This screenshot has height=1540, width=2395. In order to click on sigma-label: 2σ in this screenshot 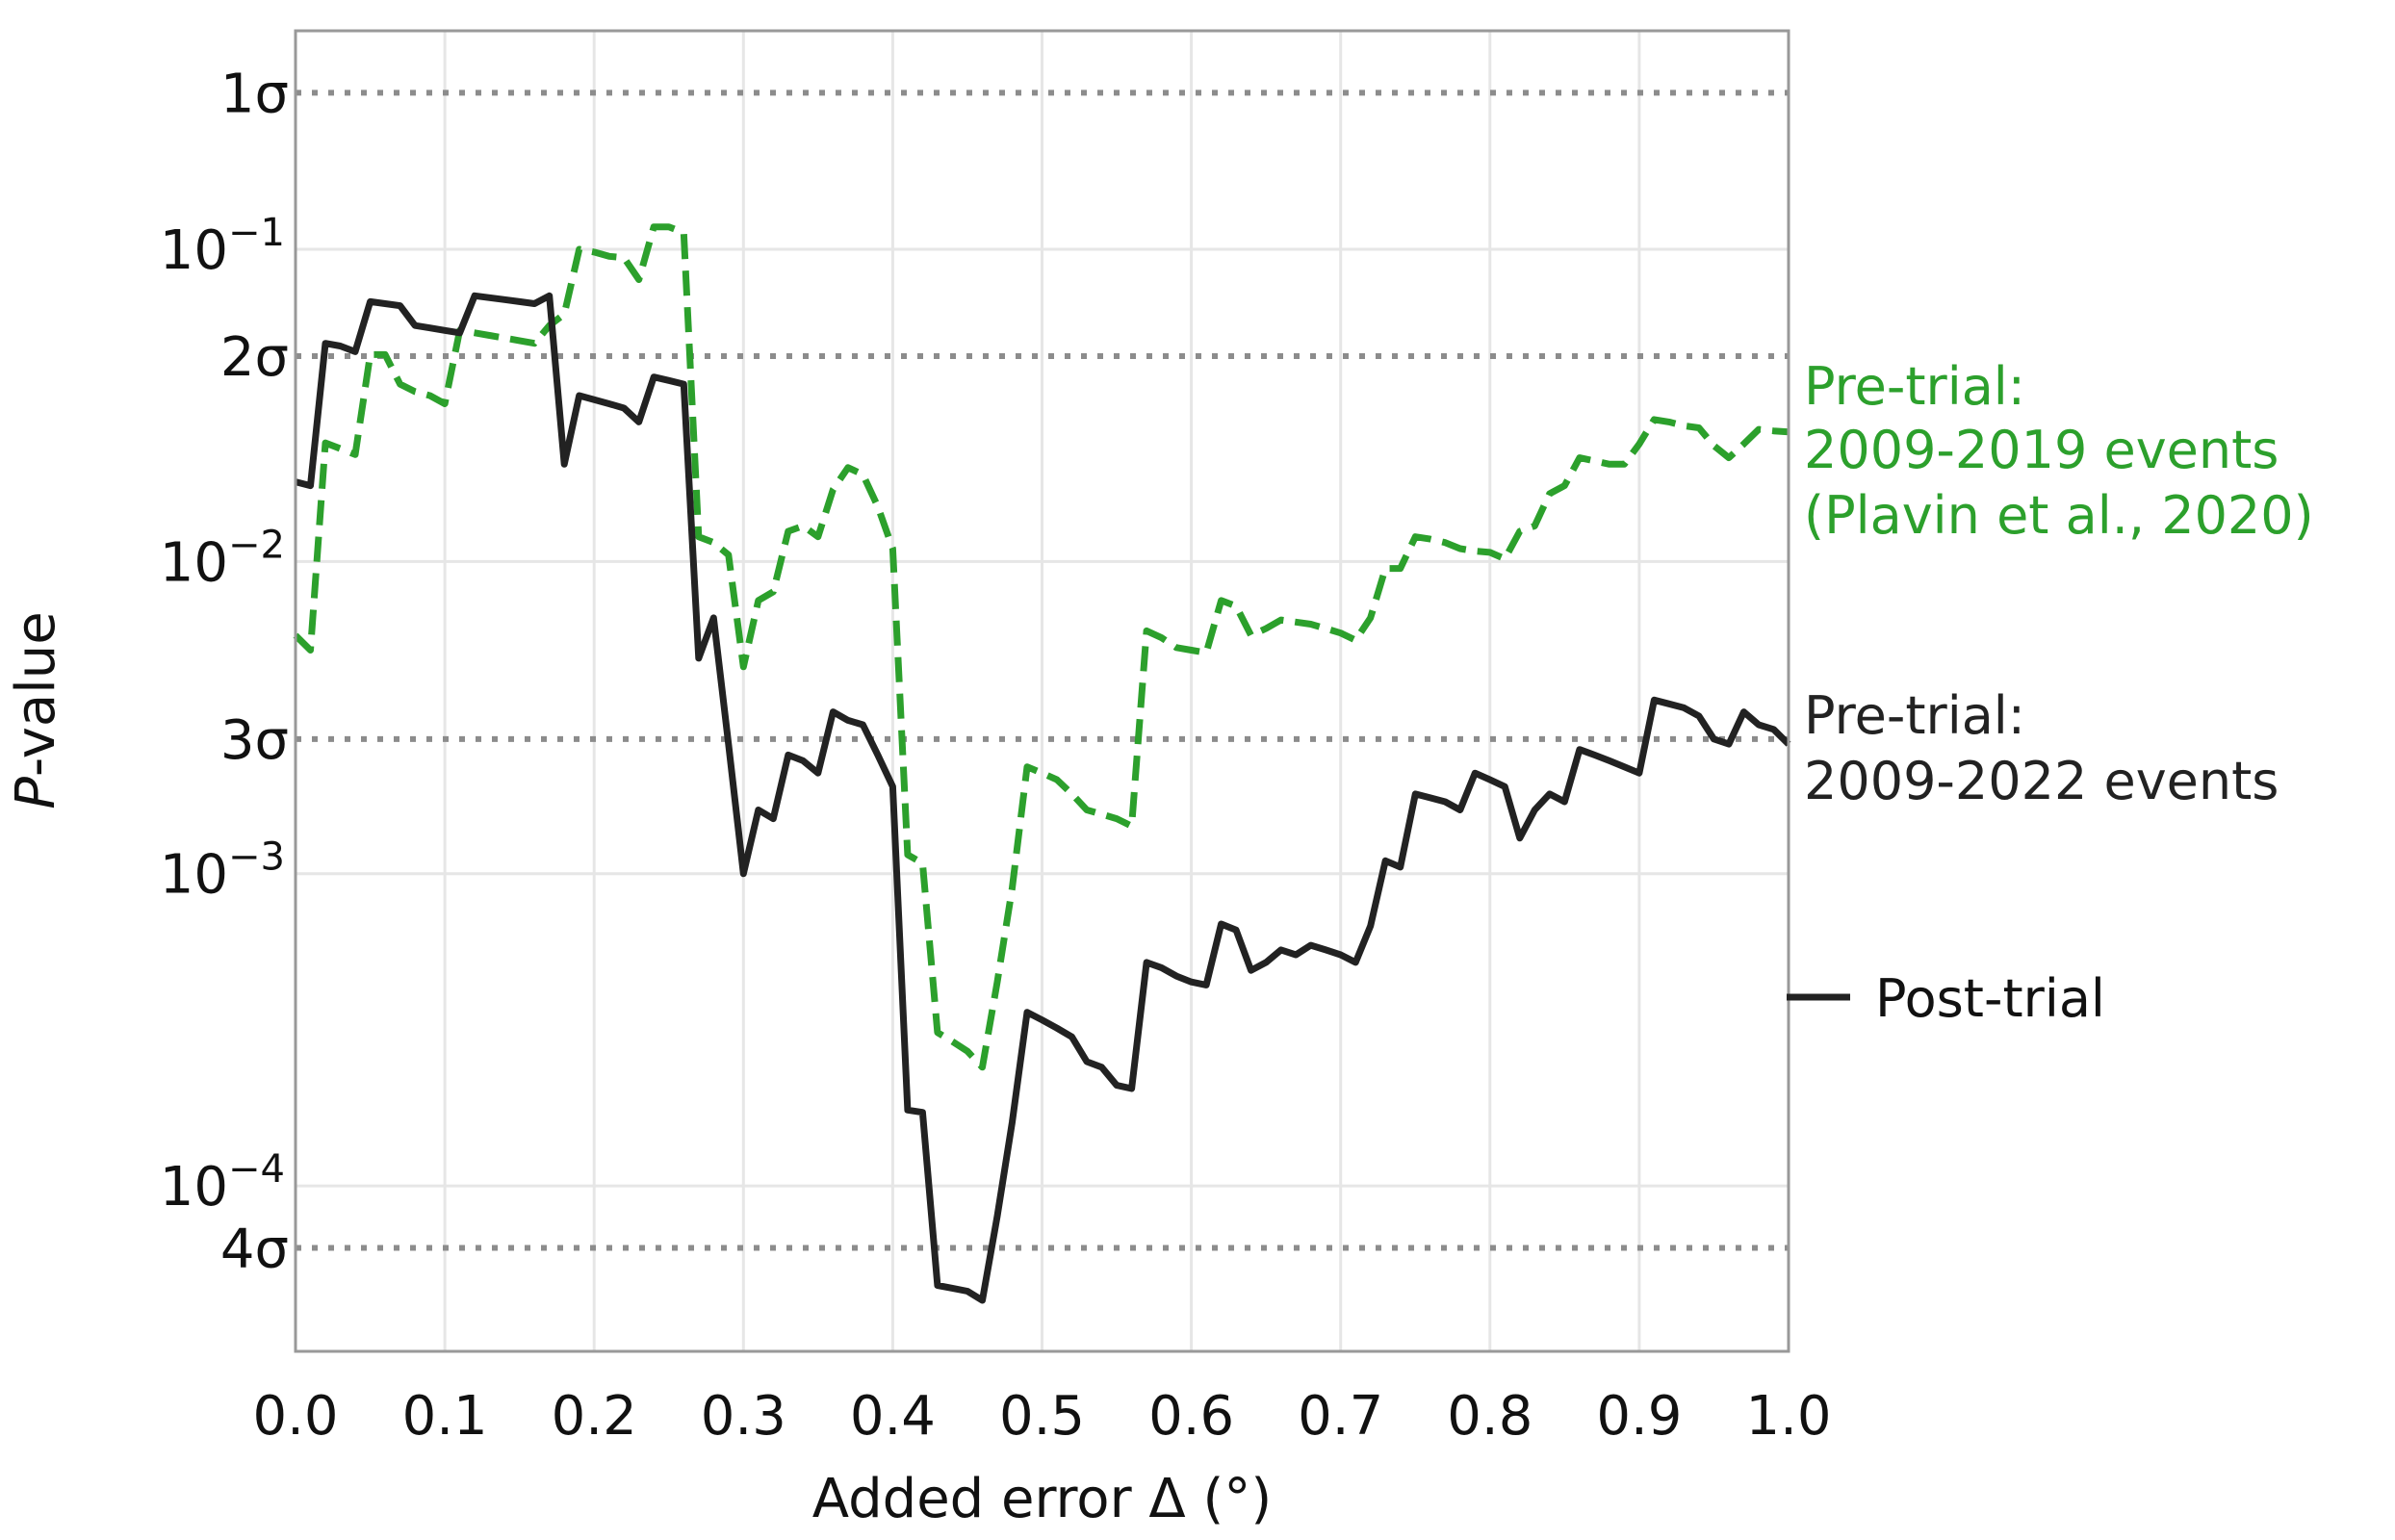, I will do `click(254, 357)`.